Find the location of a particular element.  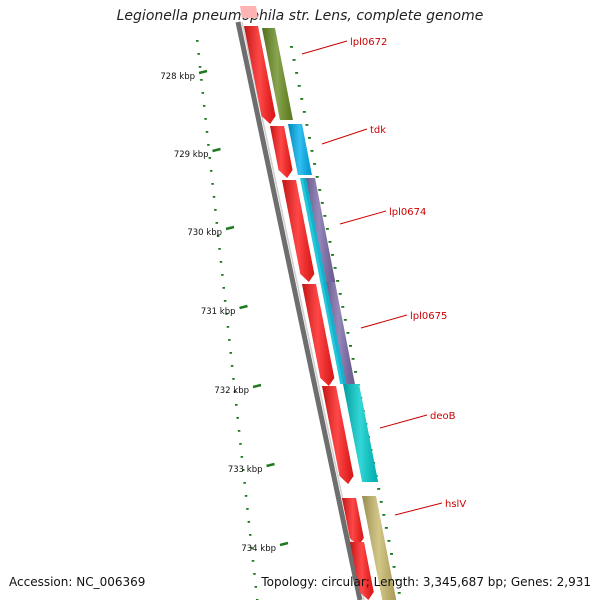

gene-label: lpl0674 is located at coordinates (407, 212).